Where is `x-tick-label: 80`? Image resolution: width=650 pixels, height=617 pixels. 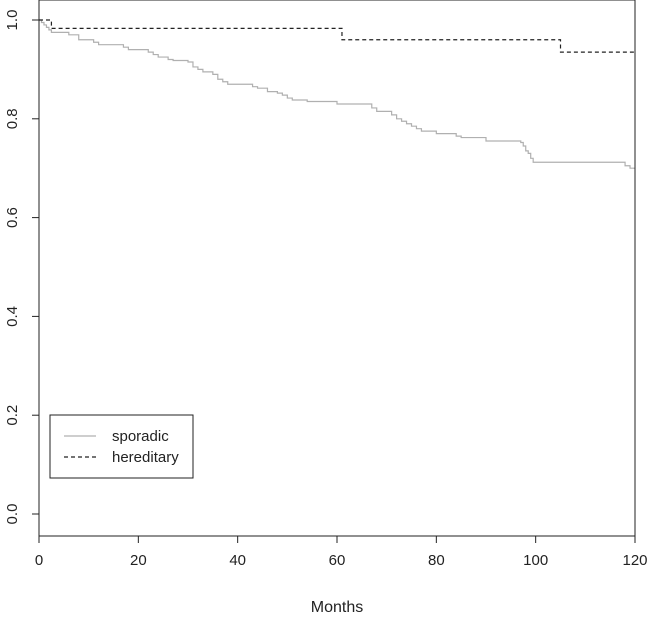 x-tick-label: 80 is located at coordinates (436, 560).